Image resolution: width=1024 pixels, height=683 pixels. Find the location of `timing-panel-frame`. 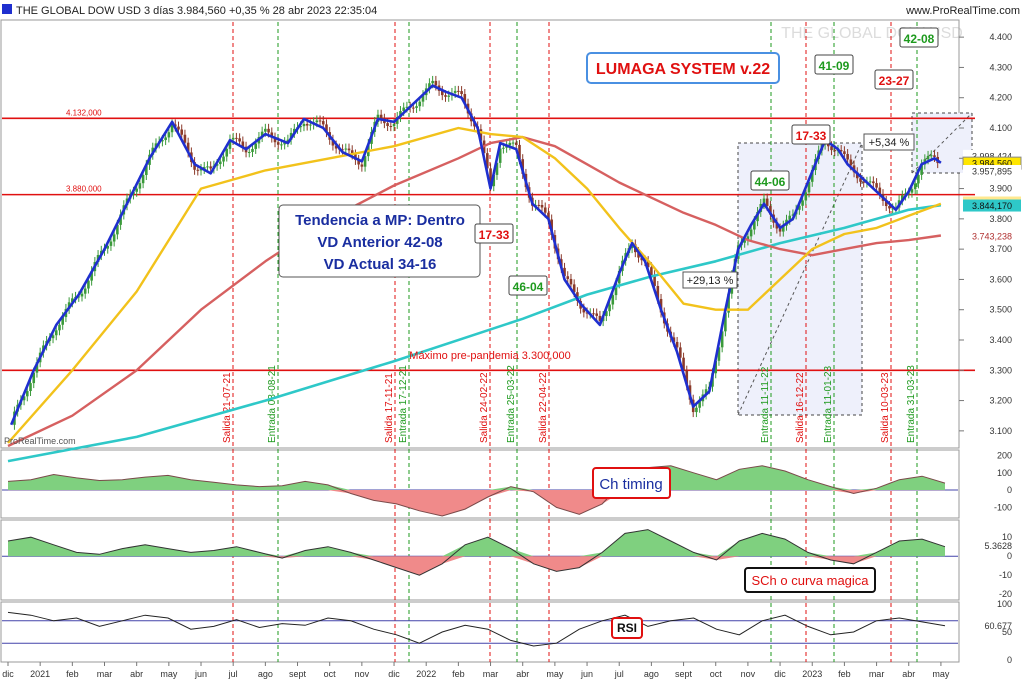

timing-panel-frame is located at coordinates (480, 484).